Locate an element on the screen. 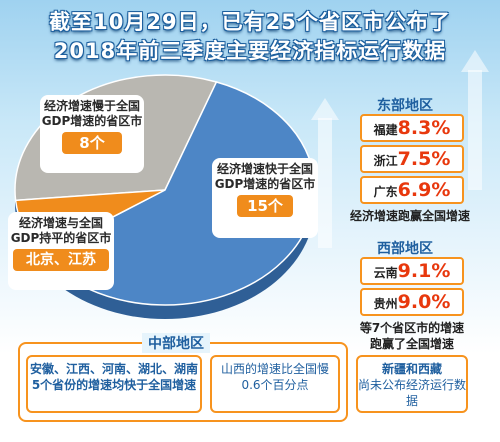 The width and height of the screenshot is (500, 442). east-stat-guangdong: 广东6.9% is located at coordinates (412, 190).